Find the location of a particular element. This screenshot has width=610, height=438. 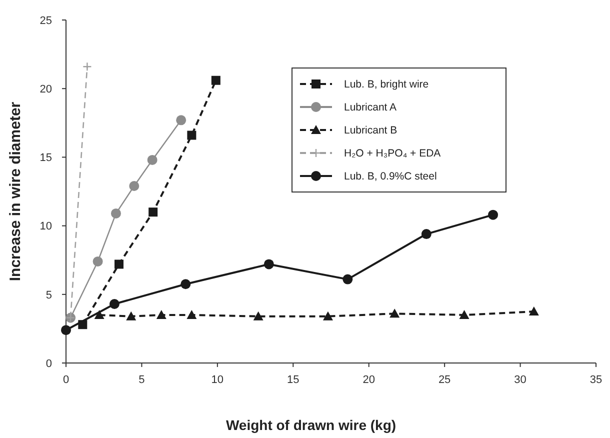

y-tick-label: 10 is located at coordinates (46, 226).